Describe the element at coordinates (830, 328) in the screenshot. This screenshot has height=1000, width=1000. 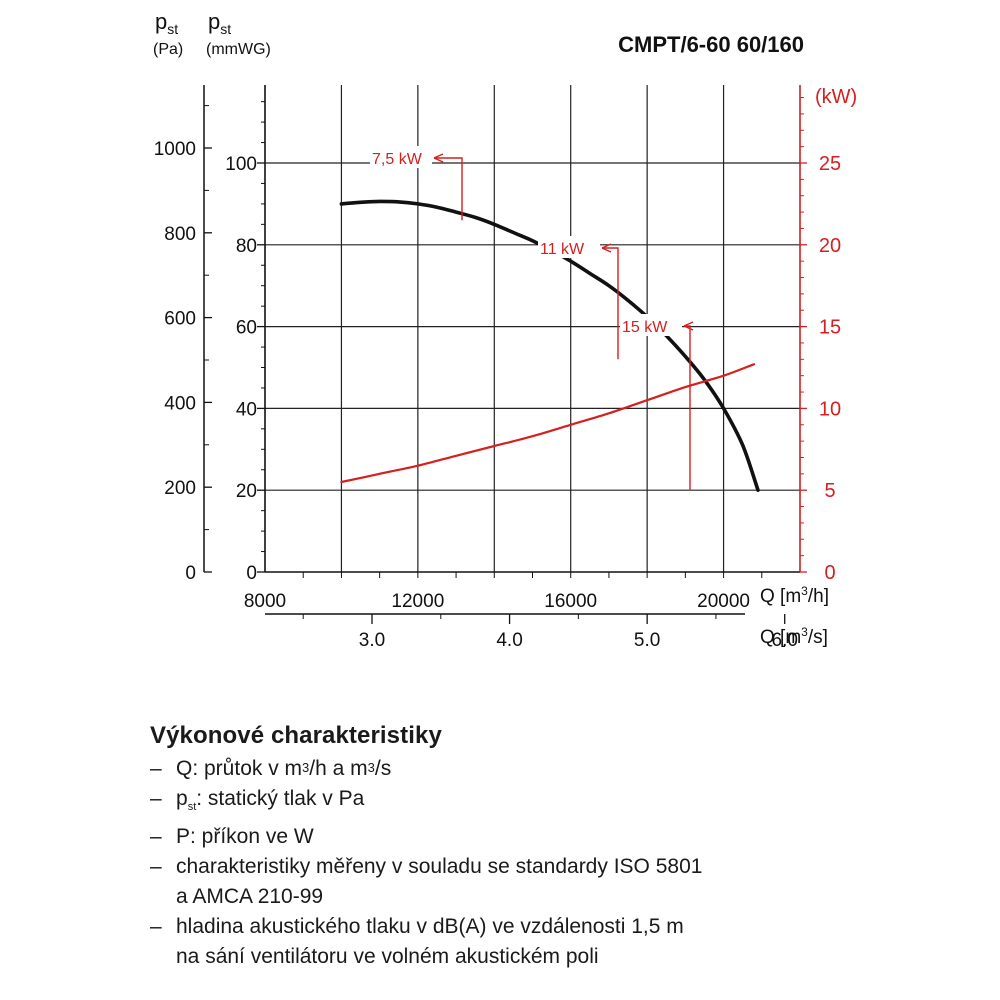
I see `tick-label-y-right: 15` at that location.